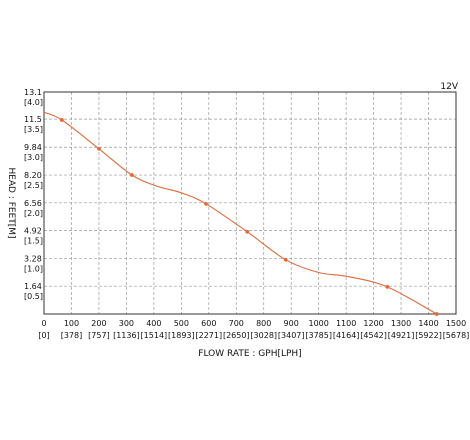 Image resolution: width=470 pixels, height=440 pixels. Describe the element at coordinates (98, 323) in the screenshot. I see `x-tick-label: 200` at that location.